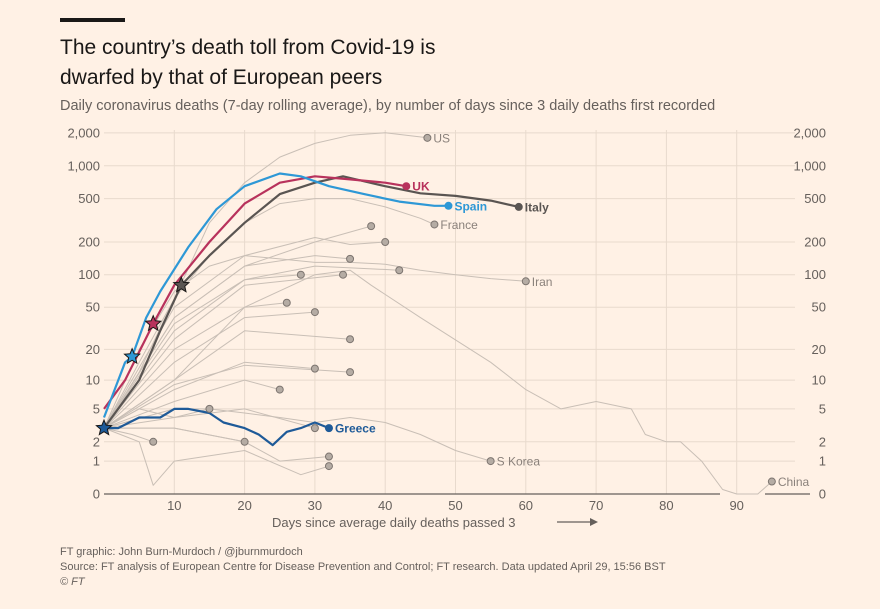 The image size is (880, 609). What do you see at coordinates (736, 505) in the screenshot?
I see `x-tick-label: 90` at bounding box center [736, 505].